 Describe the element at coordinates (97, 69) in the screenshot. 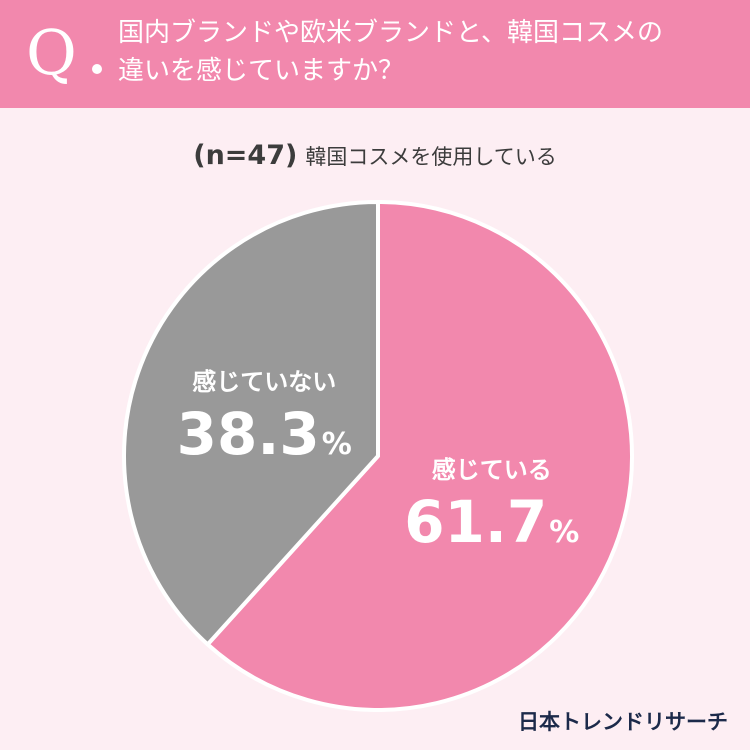

I see `question-dot-icon` at that location.